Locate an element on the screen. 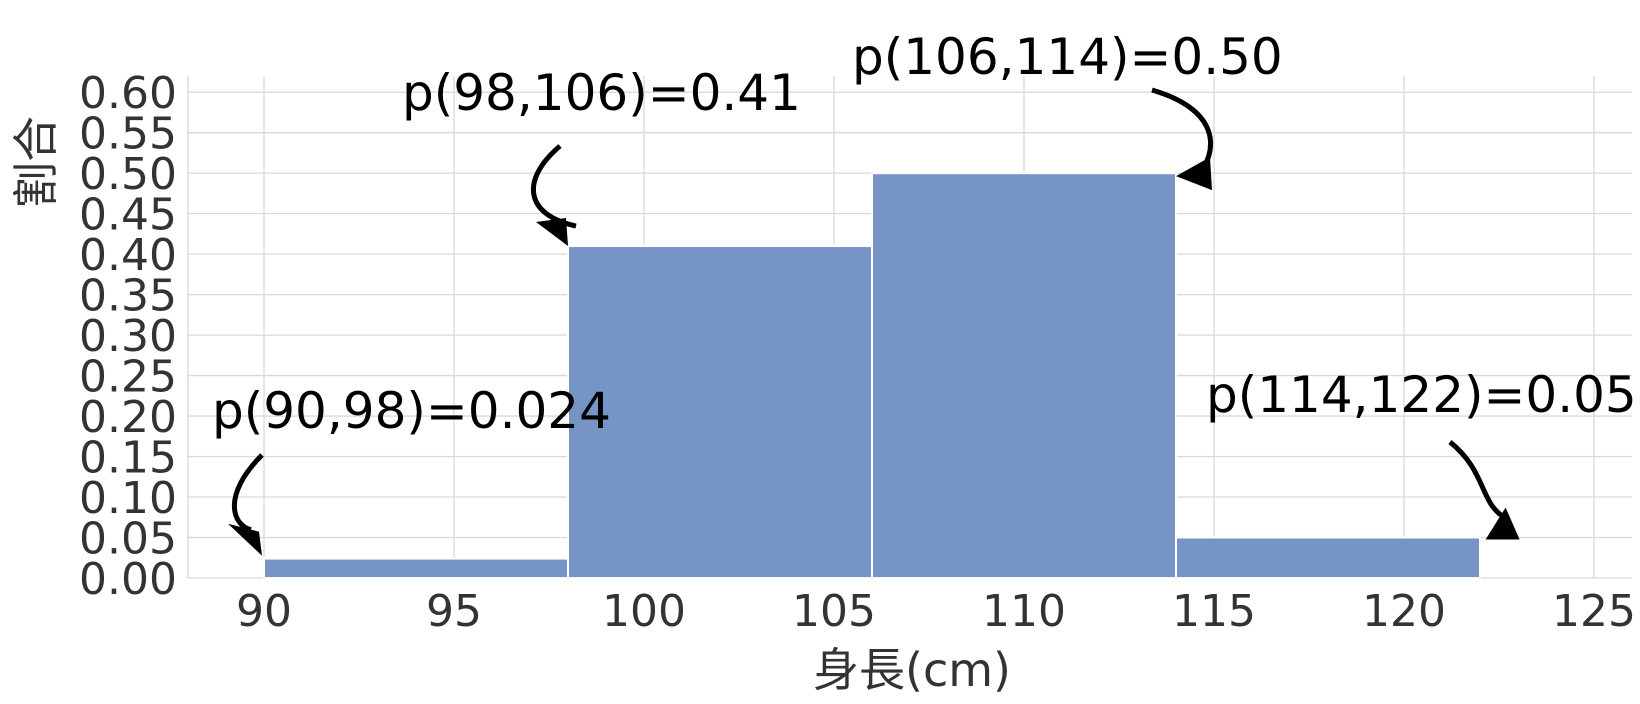 Image resolution: width=1640 pixels, height=704 pixels. x-tick-label: 90 is located at coordinates (264, 611).